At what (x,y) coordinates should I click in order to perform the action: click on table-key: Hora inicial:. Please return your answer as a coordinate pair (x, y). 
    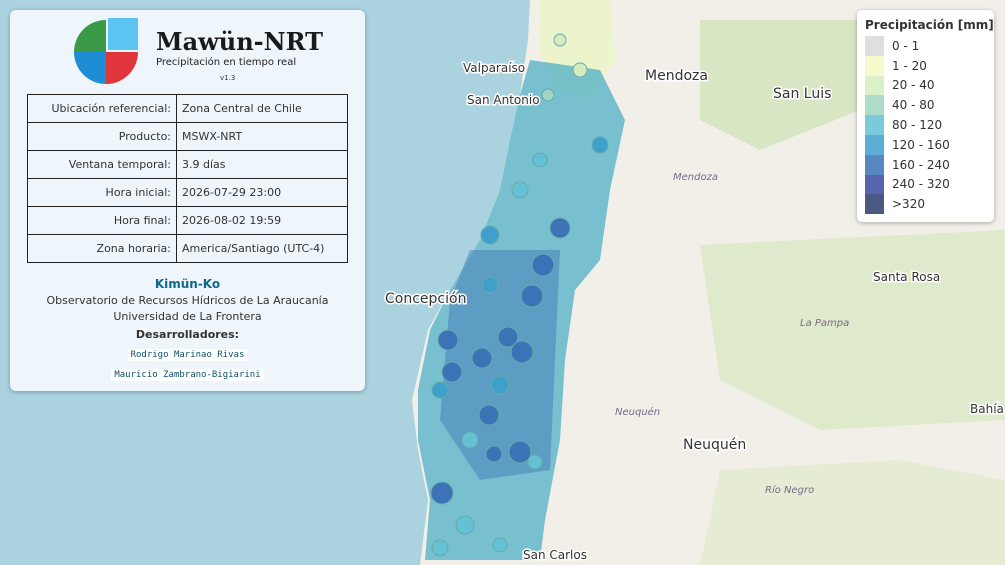
    Looking at the image, I should click on (102, 192).